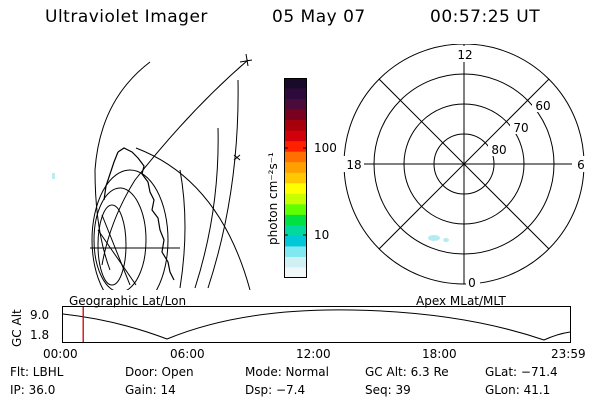 This screenshot has height=400, width=600. I want to click on altitude-xtick-0600: 06:00, so click(187, 354).